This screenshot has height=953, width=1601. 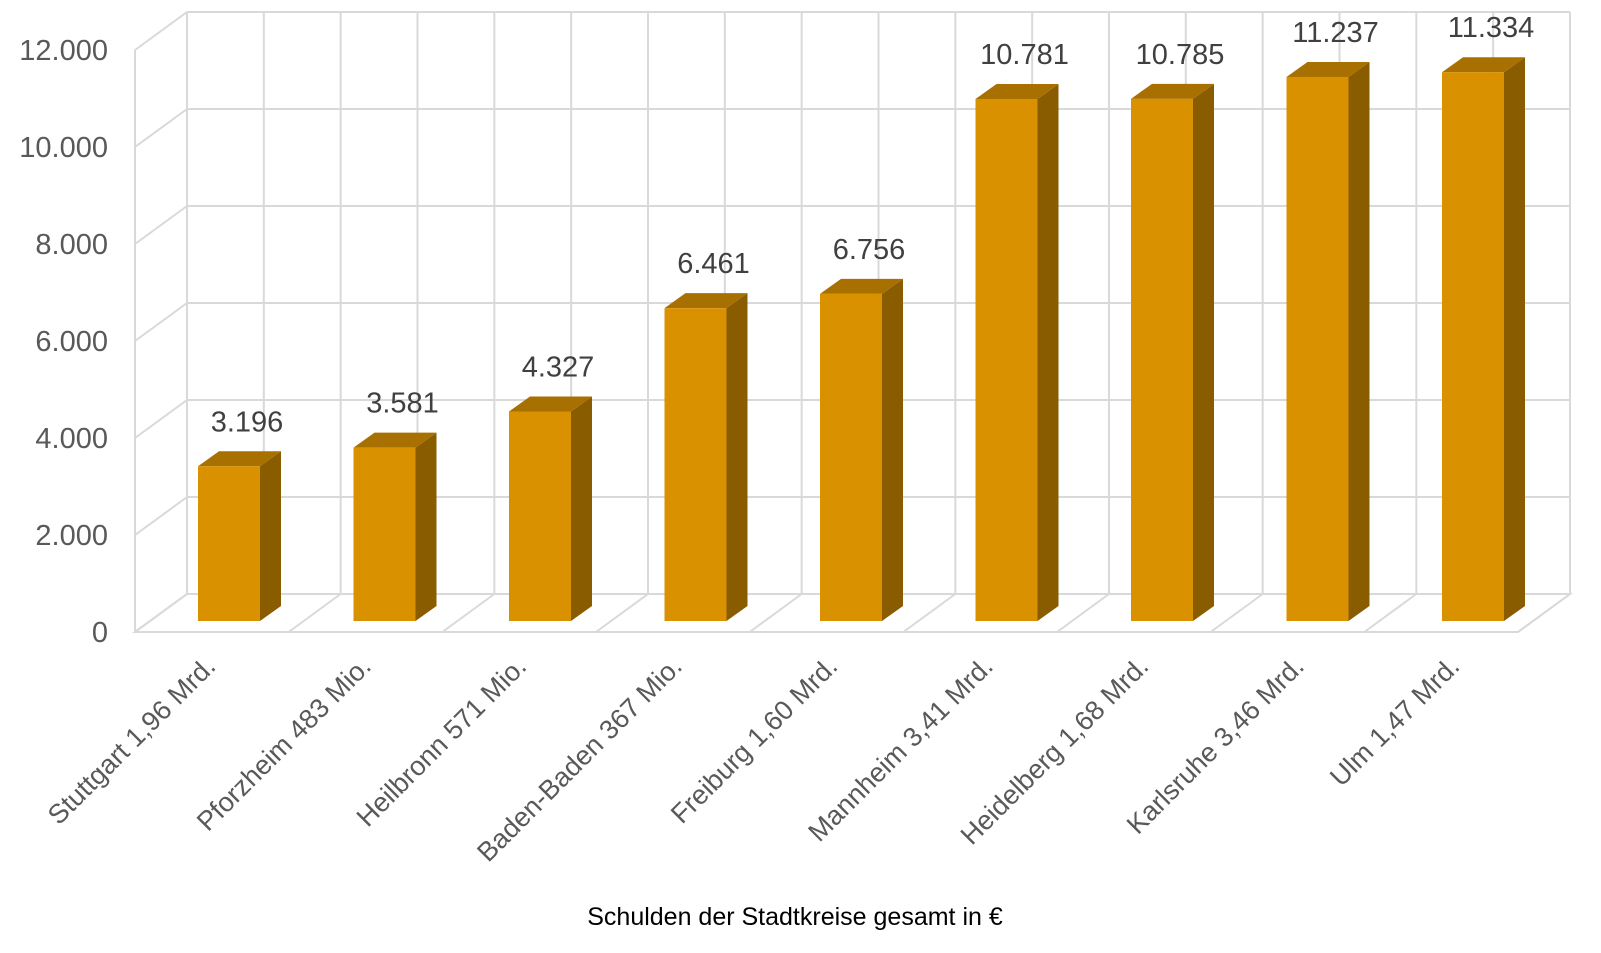 I want to click on y-tick-label: 6.000, so click(x=71, y=342).